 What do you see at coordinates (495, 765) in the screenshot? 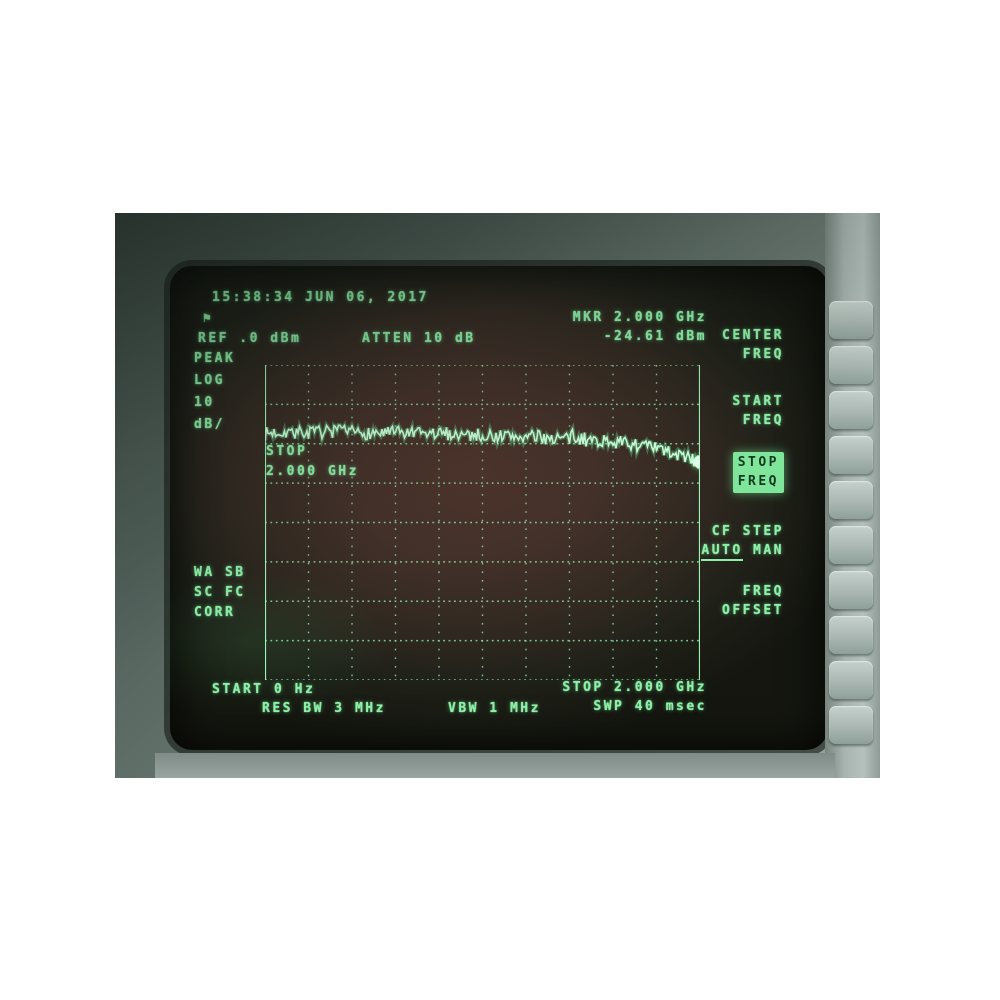
I see `bezel-bottom` at bounding box center [495, 765].